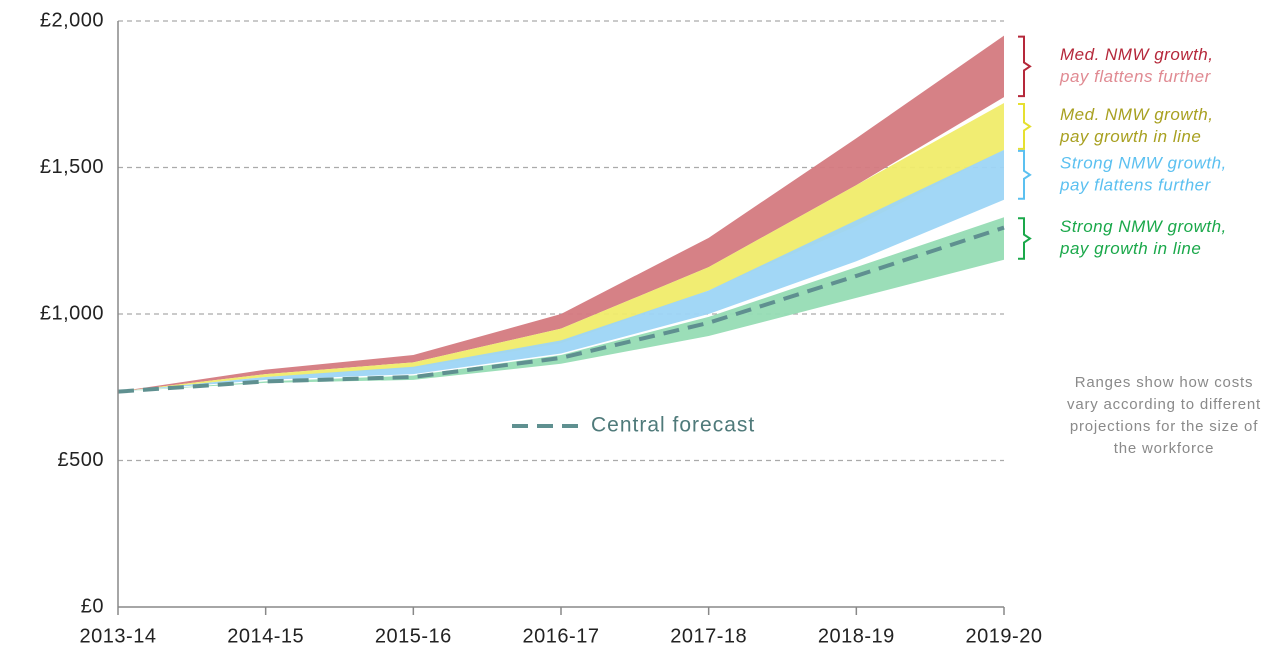 The width and height of the screenshot is (1287, 656). I want to click on legend-label: Central forecast, so click(673, 425).